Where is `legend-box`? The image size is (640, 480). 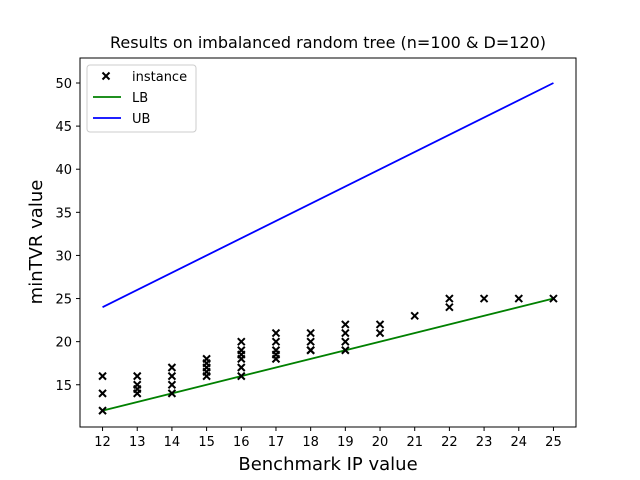 legend-box is located at coordinates (141, 98).